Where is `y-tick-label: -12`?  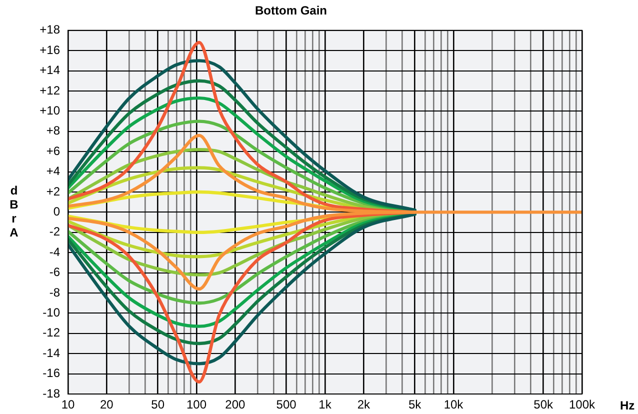
y-tick-label: -12 is located at coordinates (51, 333).